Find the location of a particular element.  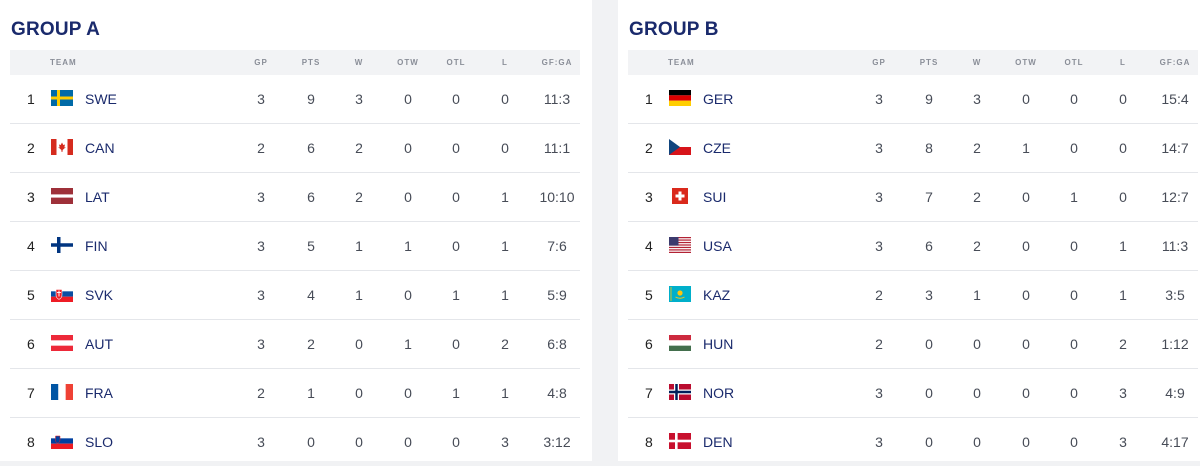

goals-for-against: 4:9 is located at coordinates (1175, 393).